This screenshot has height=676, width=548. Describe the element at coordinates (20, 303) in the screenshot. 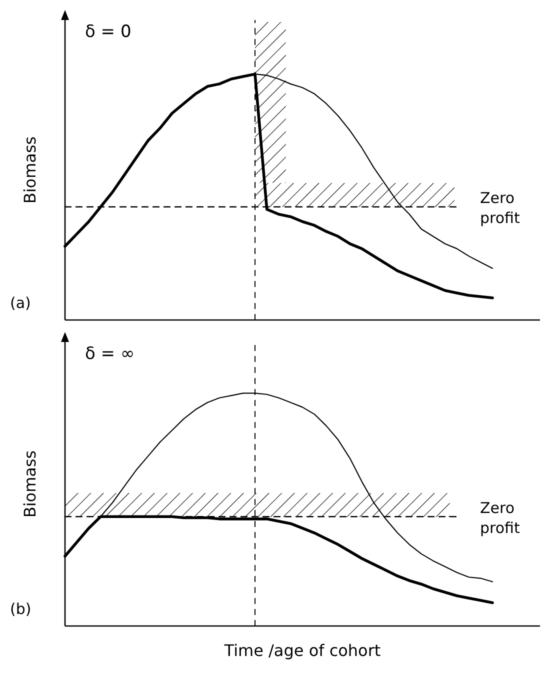

I see `text: (a)` at that location.